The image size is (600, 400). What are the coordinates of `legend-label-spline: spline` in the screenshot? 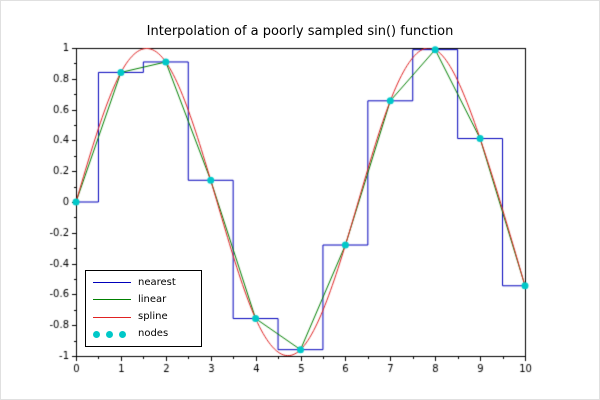 It's located at (153, 317).